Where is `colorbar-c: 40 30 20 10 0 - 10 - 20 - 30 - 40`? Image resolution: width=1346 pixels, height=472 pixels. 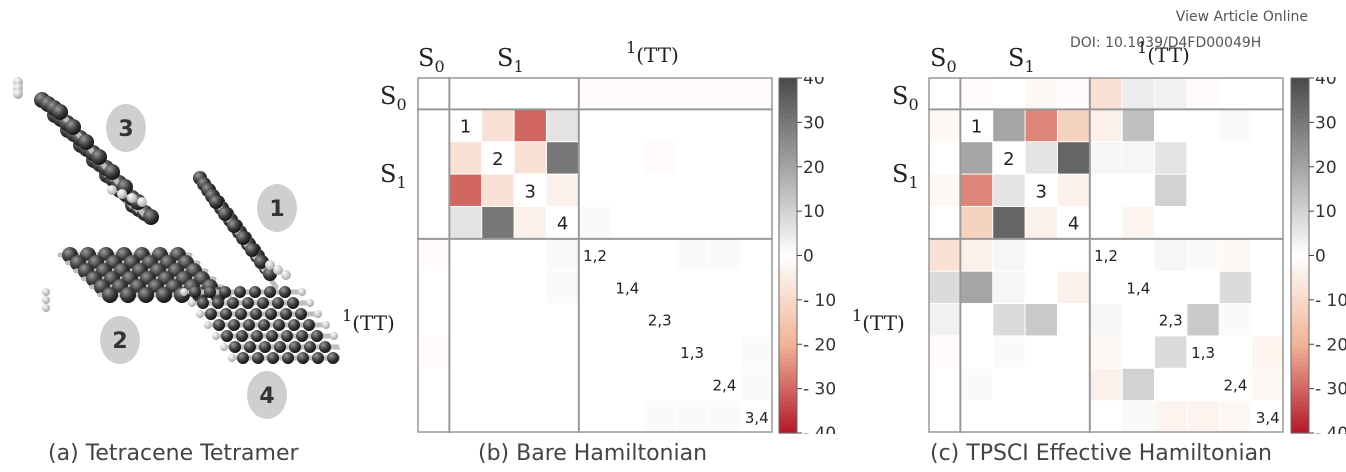 colorbar-c: 40 30 20 10 0 - 10 - 20 - 30 - 40 is located at coordinates (1318, 255).